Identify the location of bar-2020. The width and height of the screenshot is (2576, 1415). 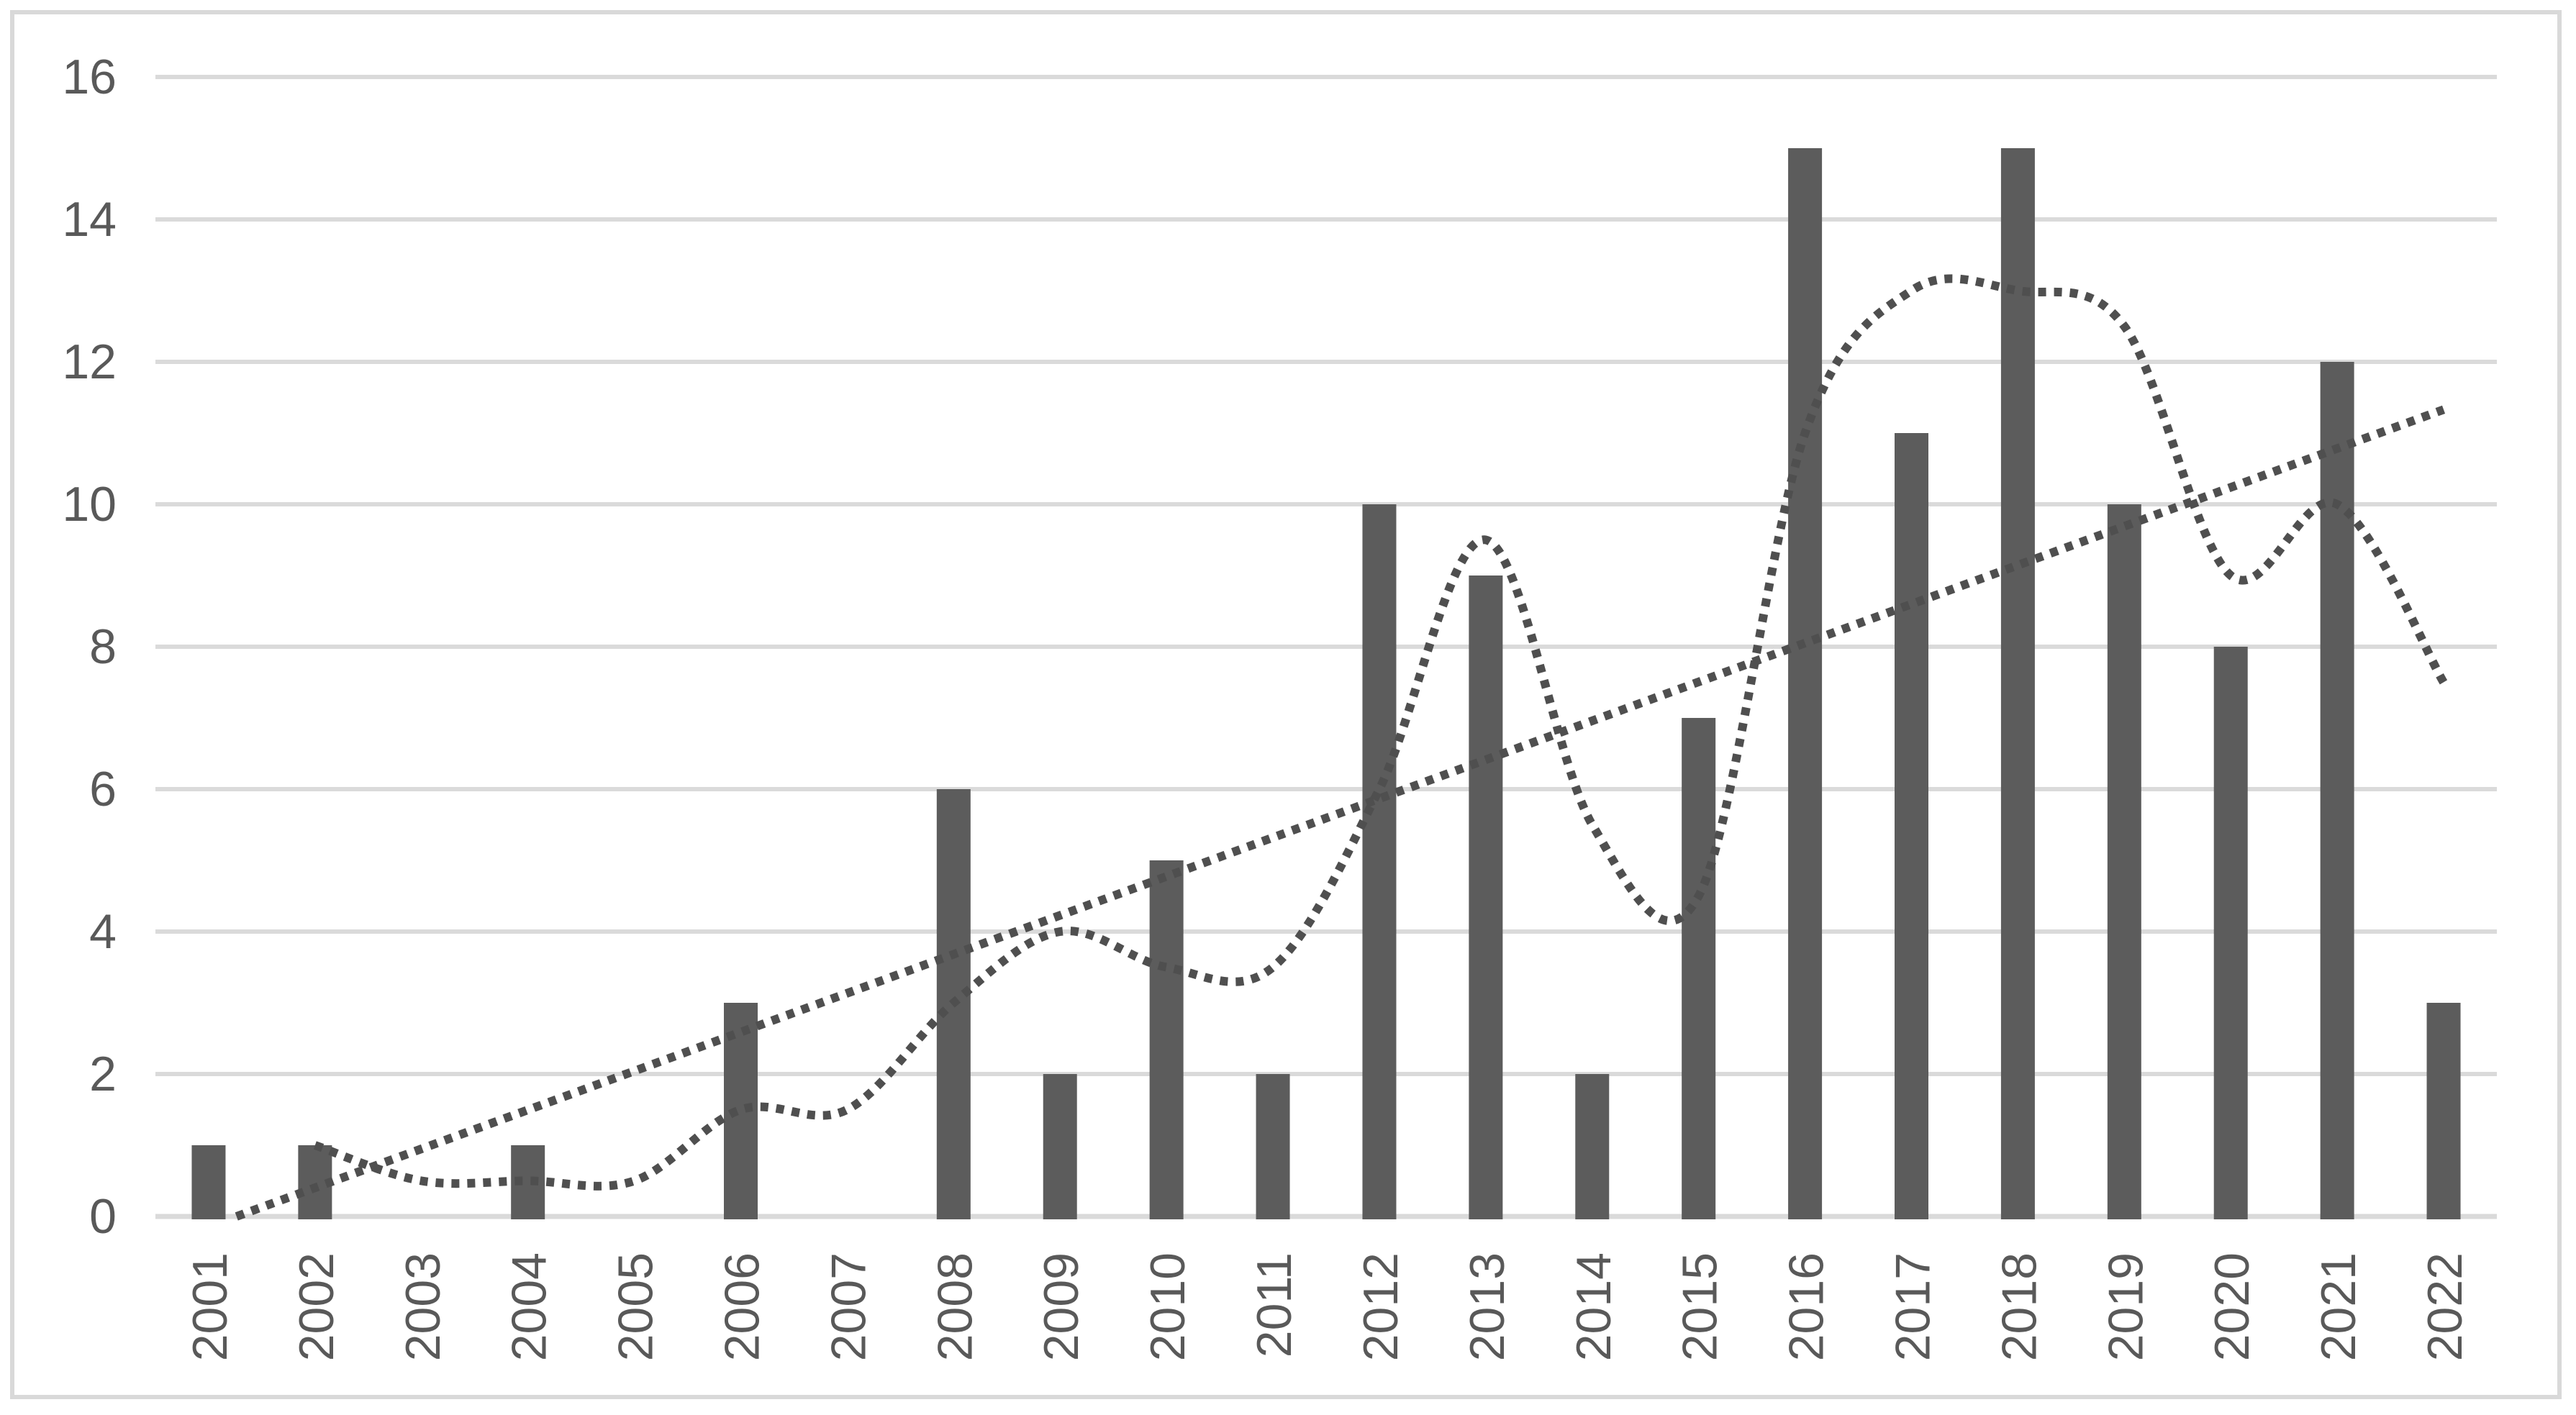
(2230, 933).